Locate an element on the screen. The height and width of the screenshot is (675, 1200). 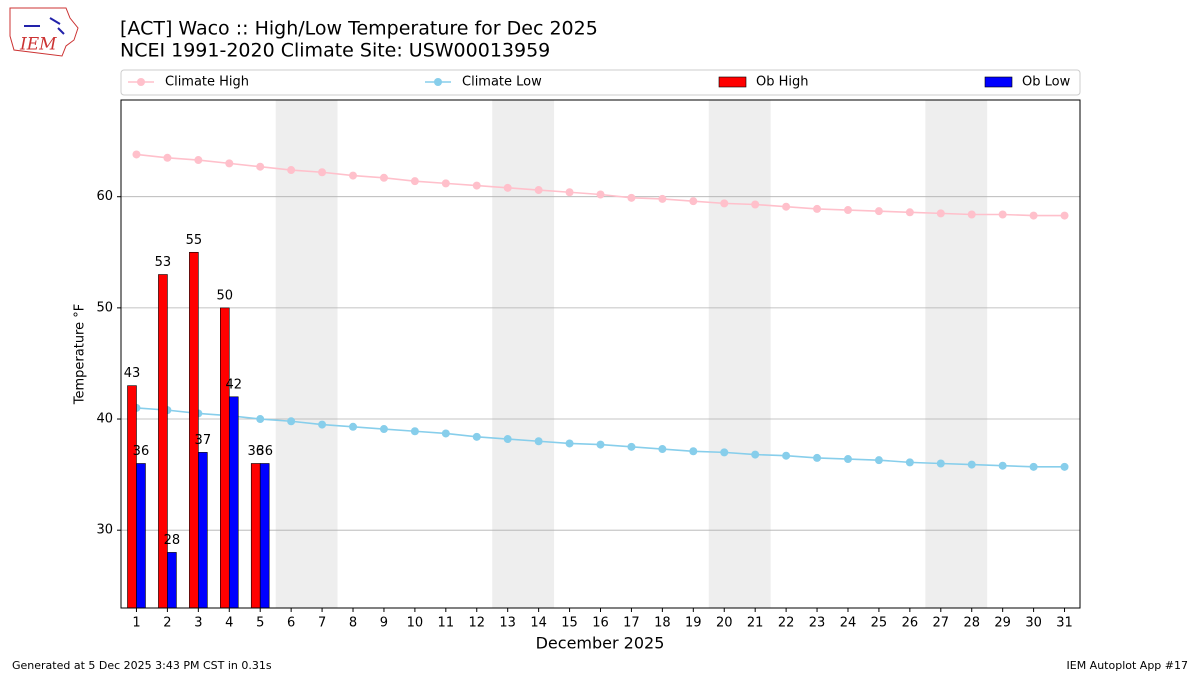
y-axis-label: Temperature °F is located at coordinates (80, 354).